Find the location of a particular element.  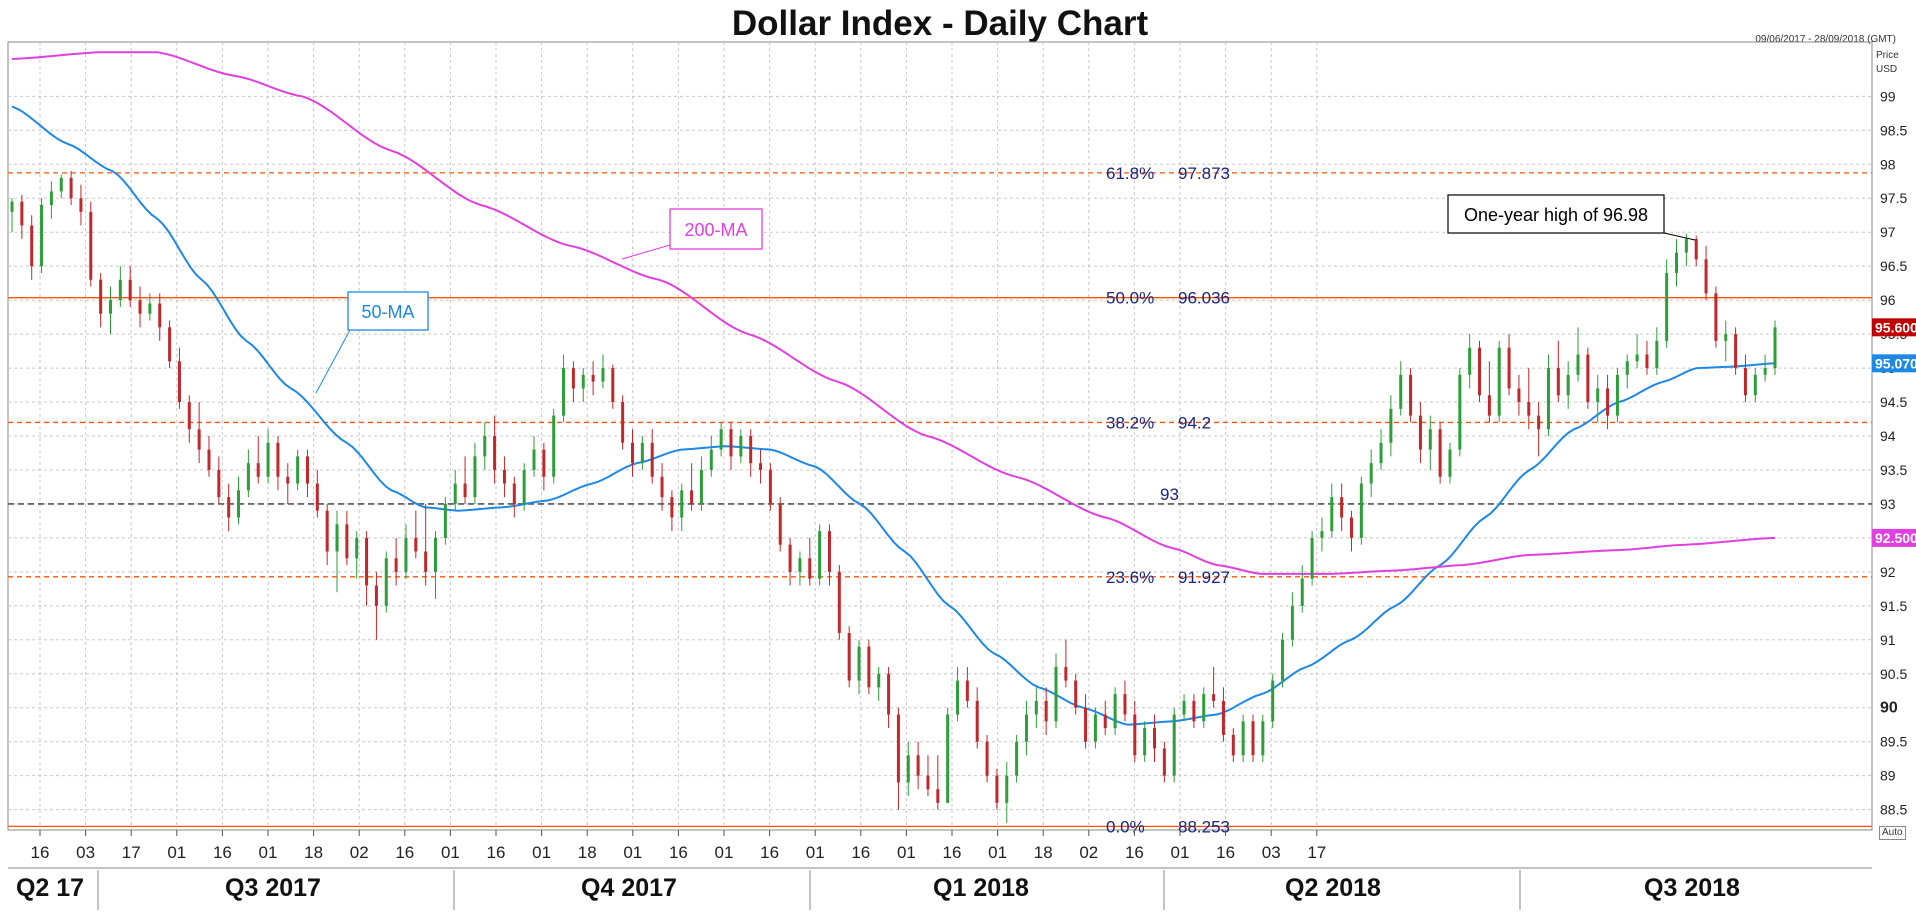

ma200-label-box is located at coordinates (716, 229).